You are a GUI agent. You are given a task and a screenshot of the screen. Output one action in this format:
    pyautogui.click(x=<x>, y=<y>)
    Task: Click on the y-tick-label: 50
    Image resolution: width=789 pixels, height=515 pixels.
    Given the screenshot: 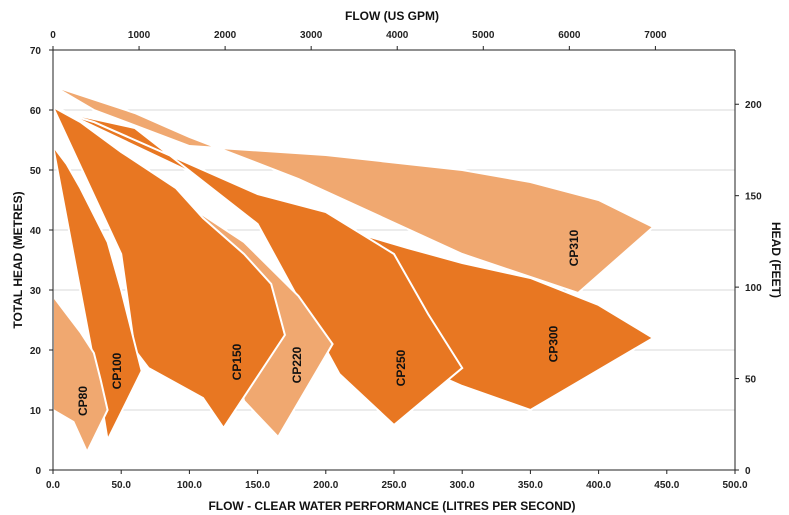 What is the action you would take?
    pyautogui.click(x=36, y=171)
    